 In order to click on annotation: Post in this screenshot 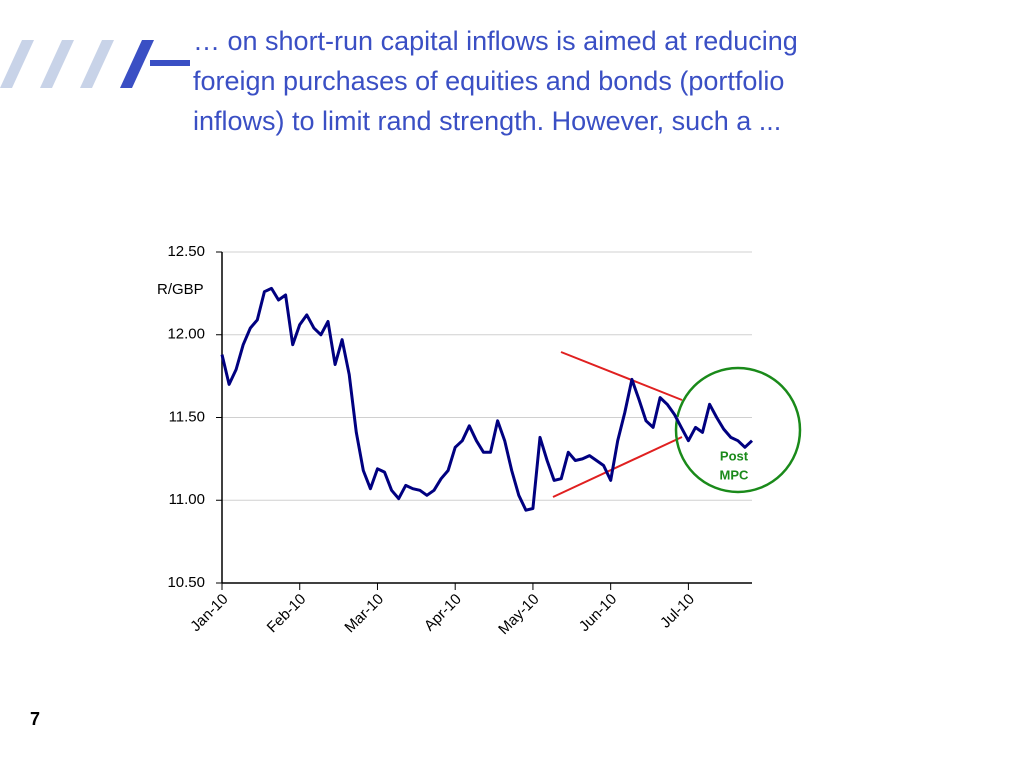, I will do `click(734, 455)`.